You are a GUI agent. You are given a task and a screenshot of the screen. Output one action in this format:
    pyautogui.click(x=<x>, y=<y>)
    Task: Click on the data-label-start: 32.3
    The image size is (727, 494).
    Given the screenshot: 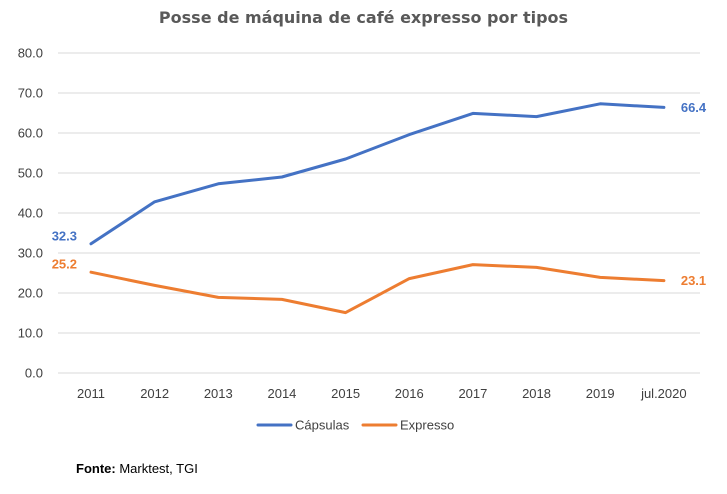 What is the action you would take?
    pyautogui.click(x=64, y=235)
    